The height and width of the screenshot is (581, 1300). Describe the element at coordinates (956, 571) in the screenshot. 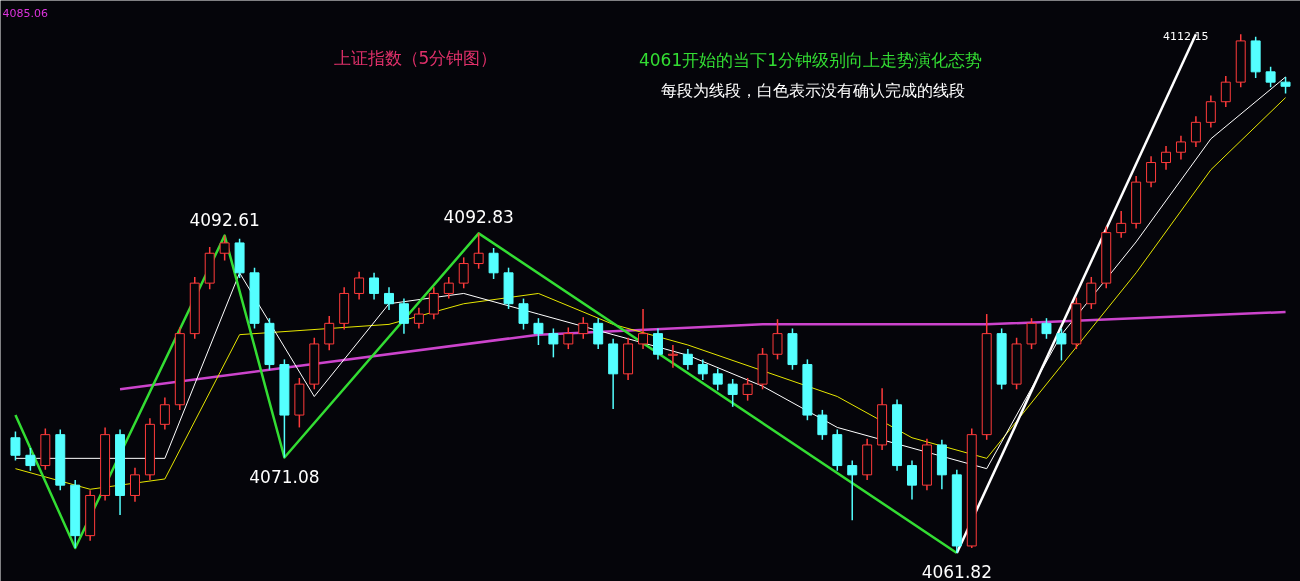

I see `annotation: 4061.82` at that location.